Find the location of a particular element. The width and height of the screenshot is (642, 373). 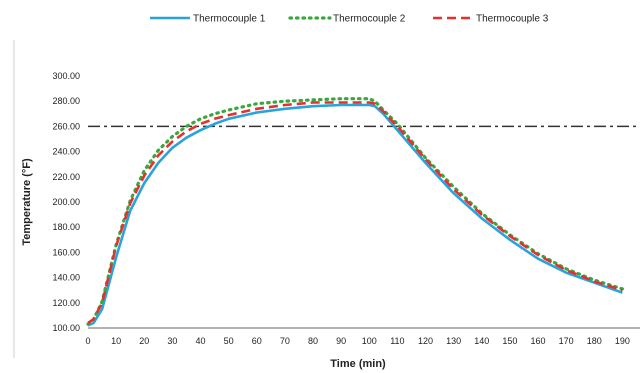

y-tick-label: 240.00 is located at coordinates (66, 152).